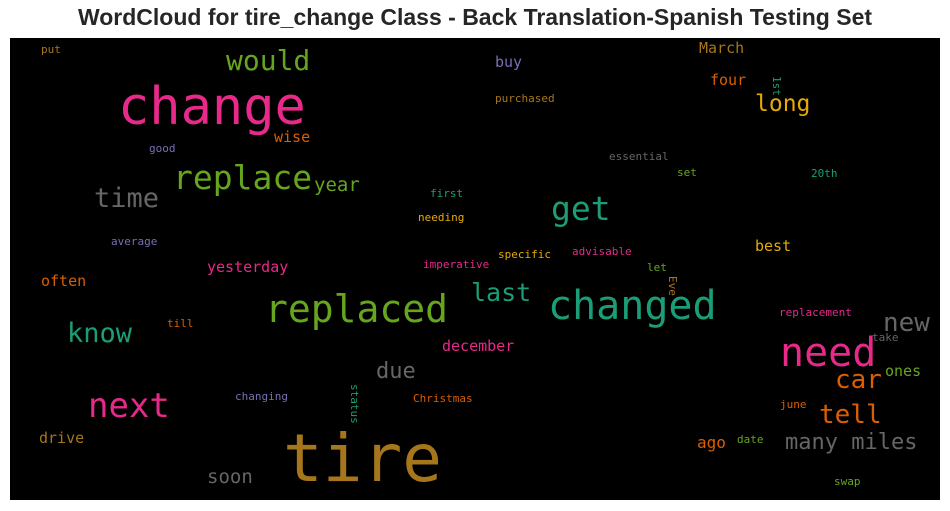 The width and height of the screenshot is (950, 511). What do you see at coordinates (524, 254) in the screenshot?
I see `word-specific: specific` at bounding box center [524, 254].